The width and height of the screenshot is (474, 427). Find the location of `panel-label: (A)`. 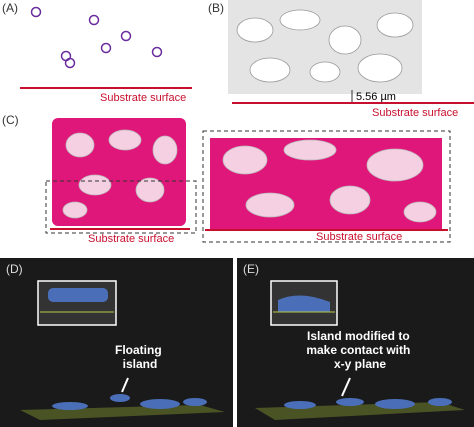

panel-label: (A) is located at coordinates (10, 8).